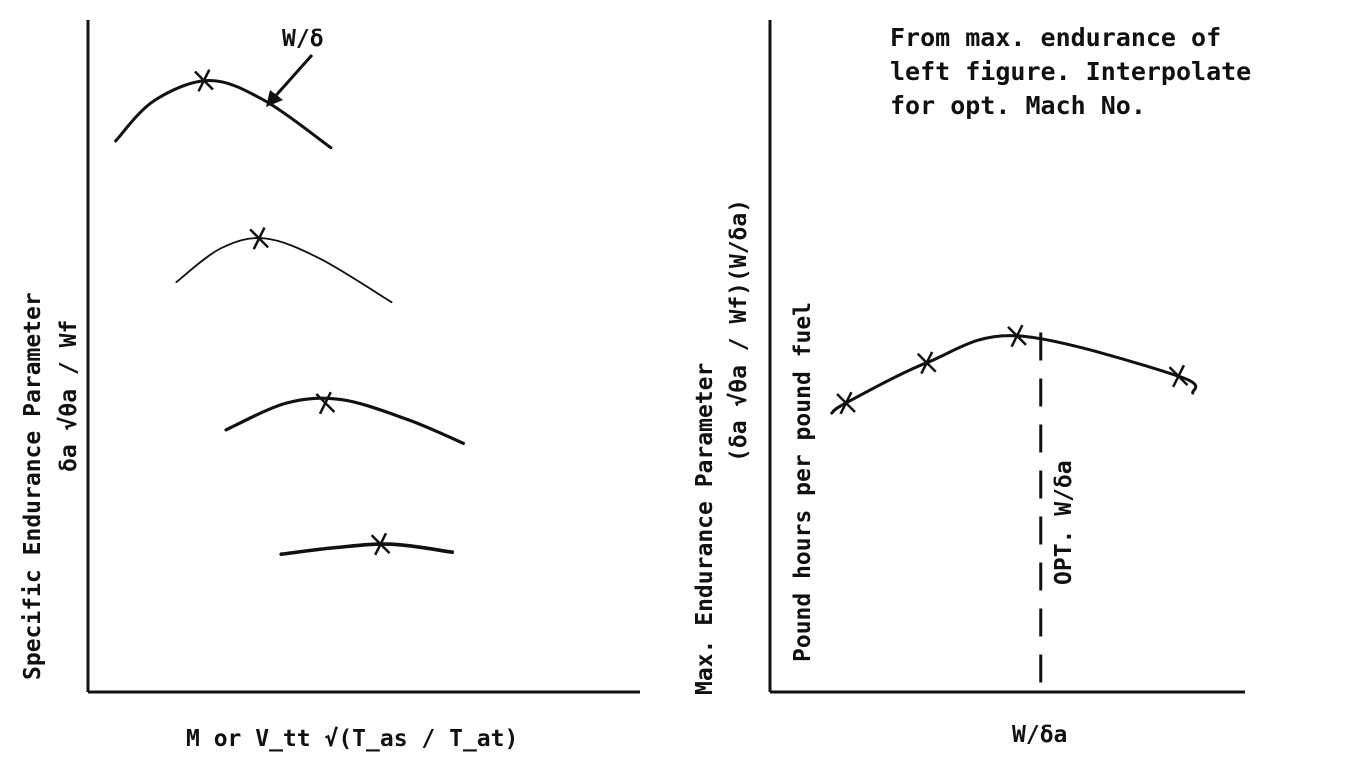 This screenshot has width=1365, height=779. I want to click on right-points-group, so click(1012, 369).